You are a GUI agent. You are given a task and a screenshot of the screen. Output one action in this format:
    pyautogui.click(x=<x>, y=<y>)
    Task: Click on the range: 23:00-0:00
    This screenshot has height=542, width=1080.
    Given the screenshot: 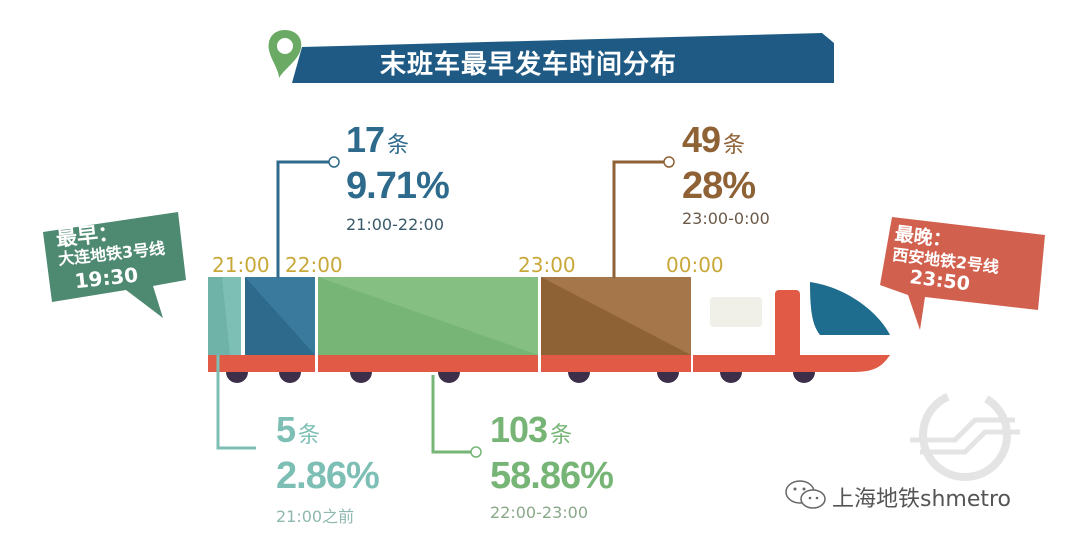 What is the action you would take?
    pyautogui.click(x=726, y=218)
    